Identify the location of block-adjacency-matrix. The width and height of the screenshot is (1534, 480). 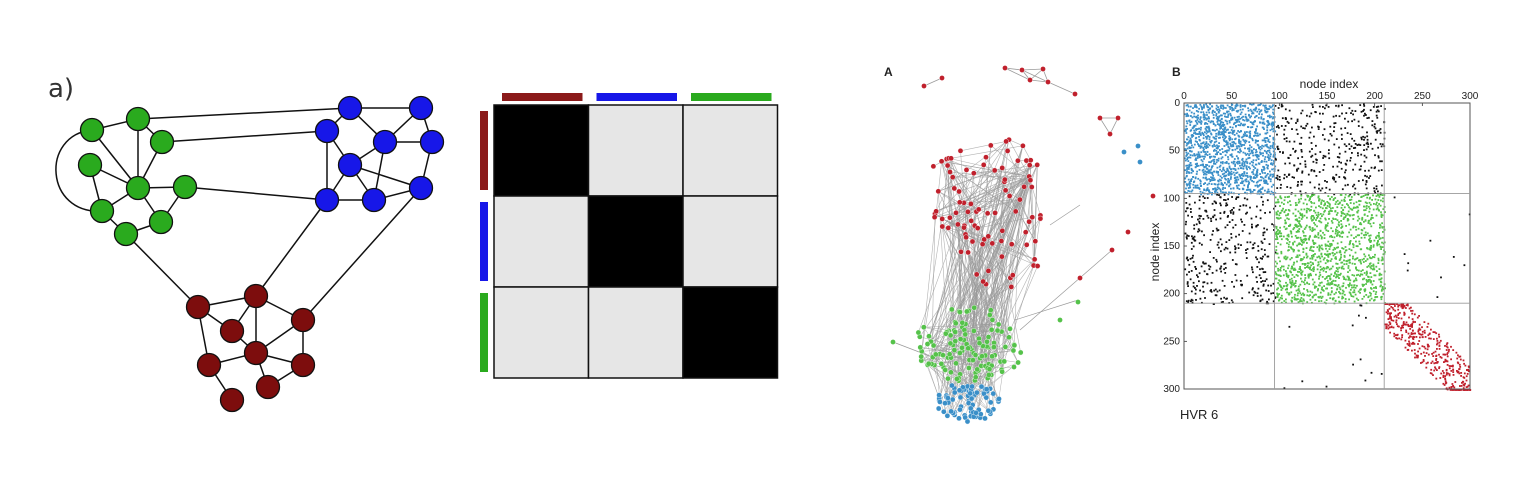
(629, 236).